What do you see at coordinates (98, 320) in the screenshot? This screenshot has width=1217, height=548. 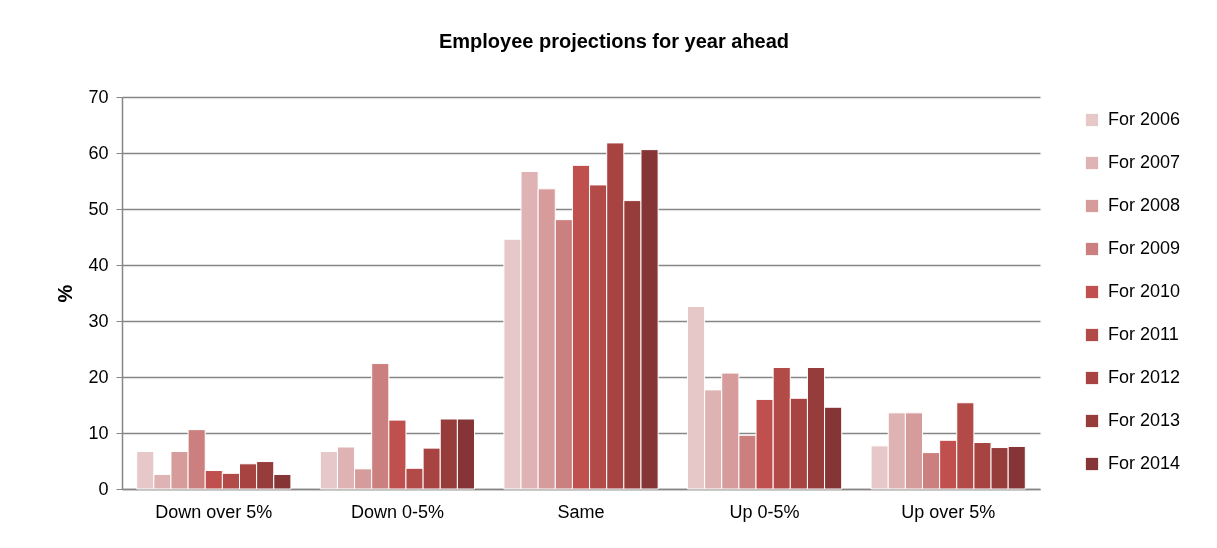 I see `y-tick-label: 30` at bounding box center [98, 320].